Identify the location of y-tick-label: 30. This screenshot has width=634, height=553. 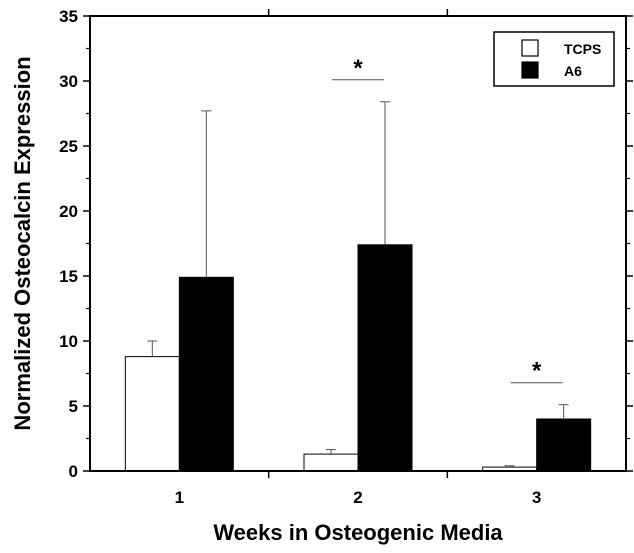
(68, 81).